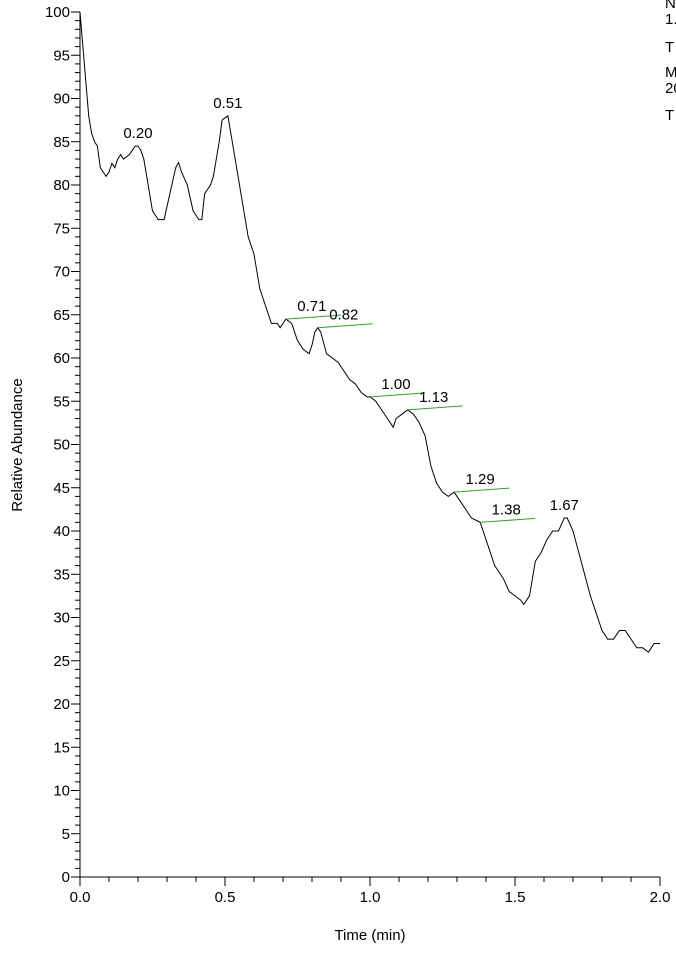 This screenshot has width=676, height=954. What do you see at coordinates (670, 19) in the screenshot?
I see `header-text: 1.` at bounding box center [670, 19].